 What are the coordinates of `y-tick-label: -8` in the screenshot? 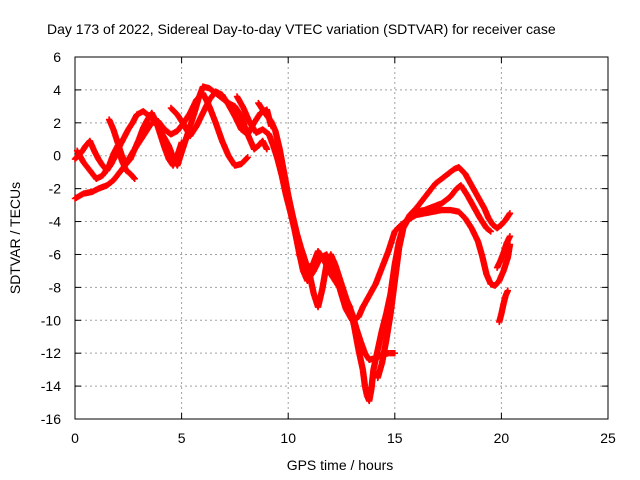 It's located at (55, 287).